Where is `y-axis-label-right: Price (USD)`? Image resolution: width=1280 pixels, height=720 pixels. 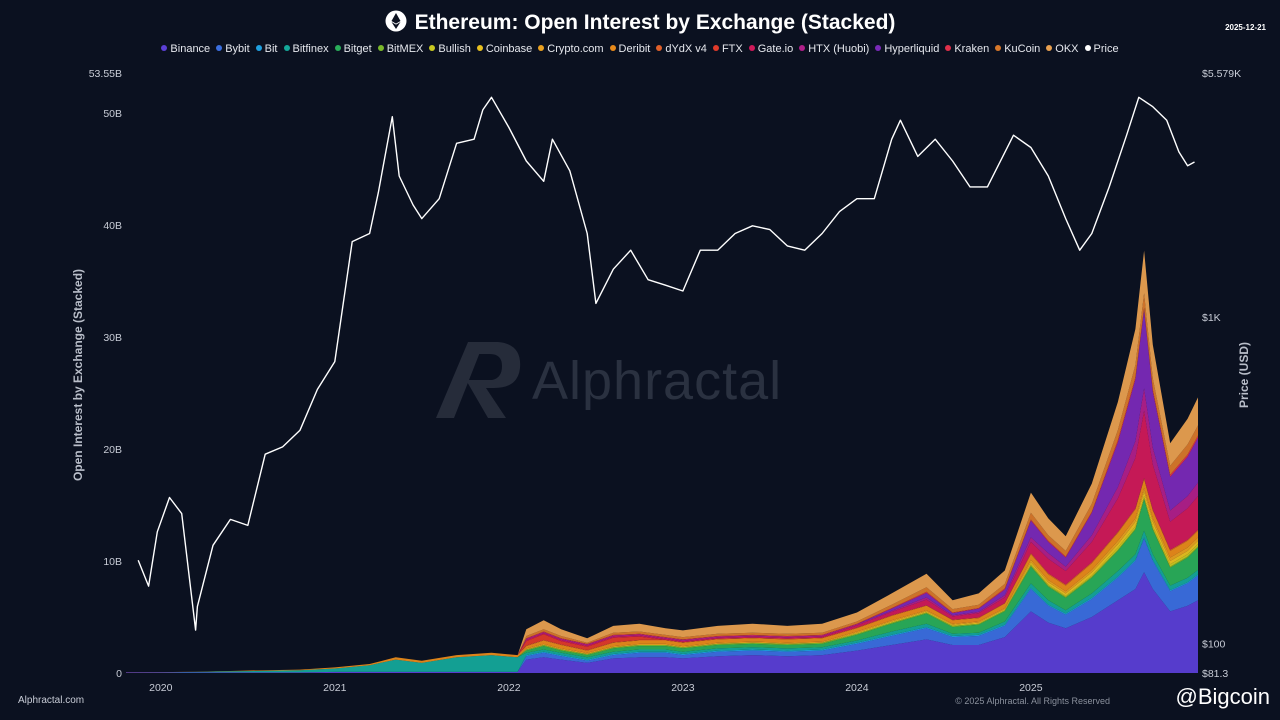 y-axis-label-right: Price (USD) is located at coordinates (1244, 375).